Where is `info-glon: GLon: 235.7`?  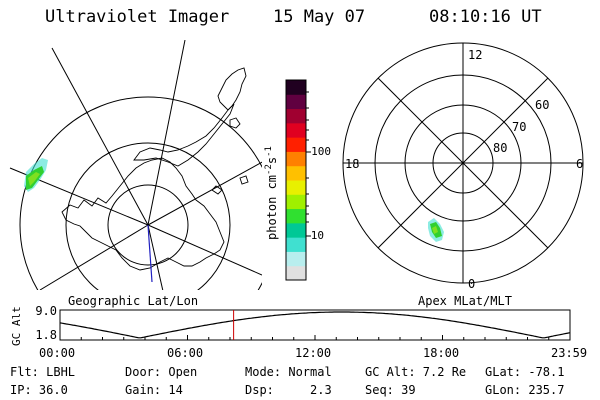 info-glon: GLon: 235.7 is located at coordinates (525, 390).